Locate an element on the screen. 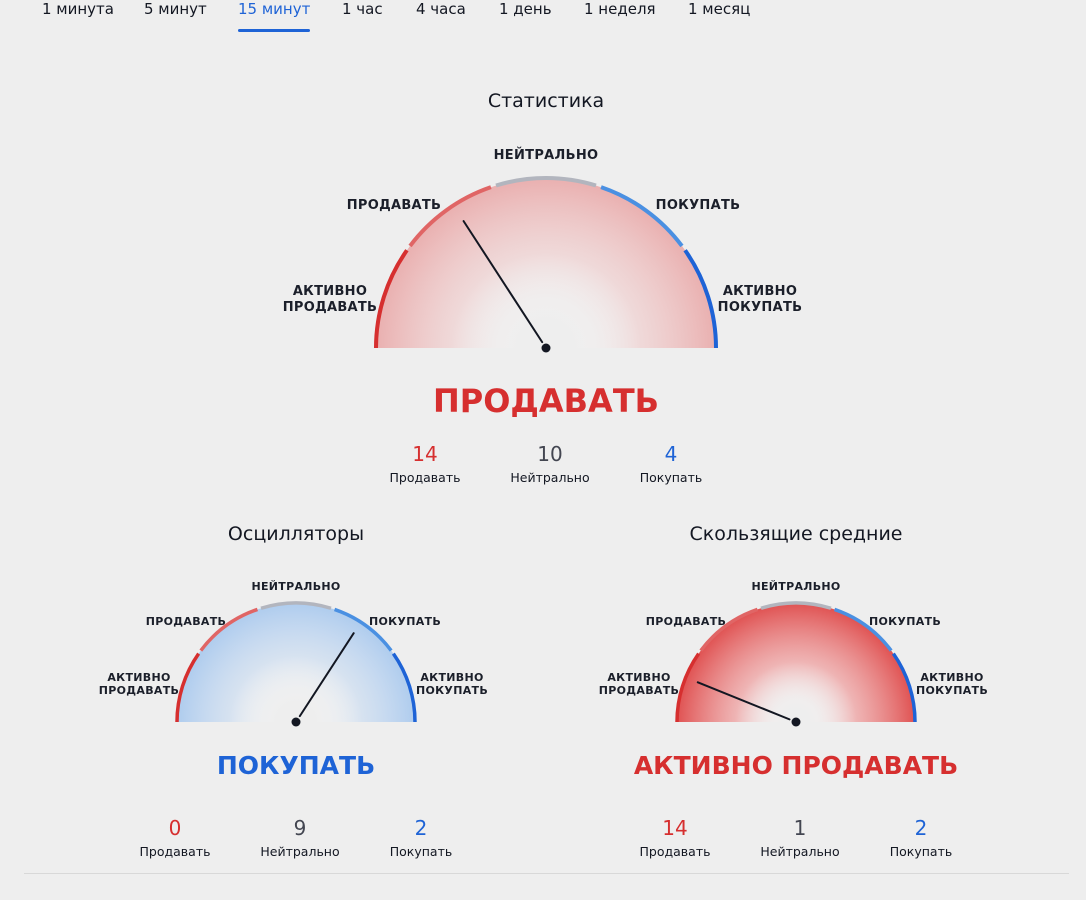  oscillators-neutral-arc is located at coordinates (296, 605).